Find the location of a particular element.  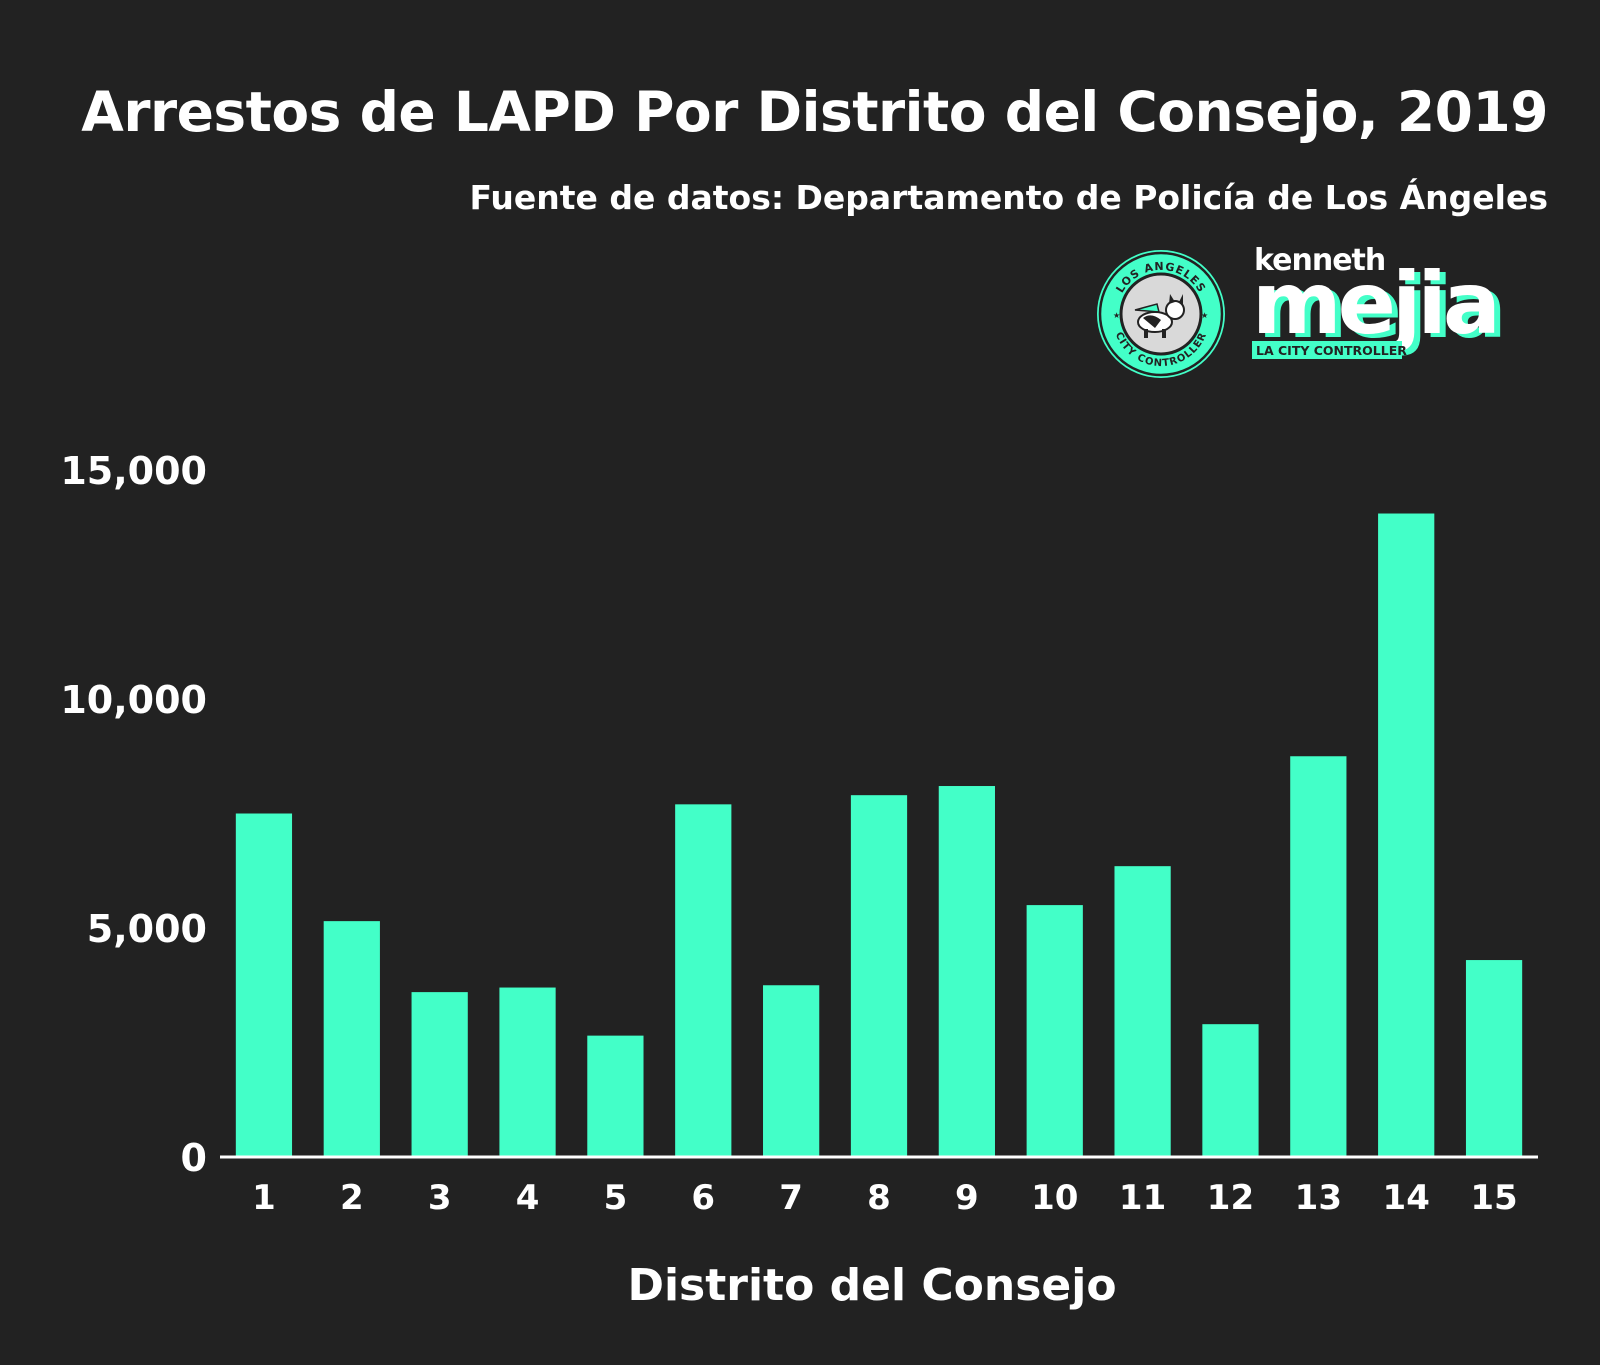

x-tick-label: 14 is located at coordinates (1406, 1198).